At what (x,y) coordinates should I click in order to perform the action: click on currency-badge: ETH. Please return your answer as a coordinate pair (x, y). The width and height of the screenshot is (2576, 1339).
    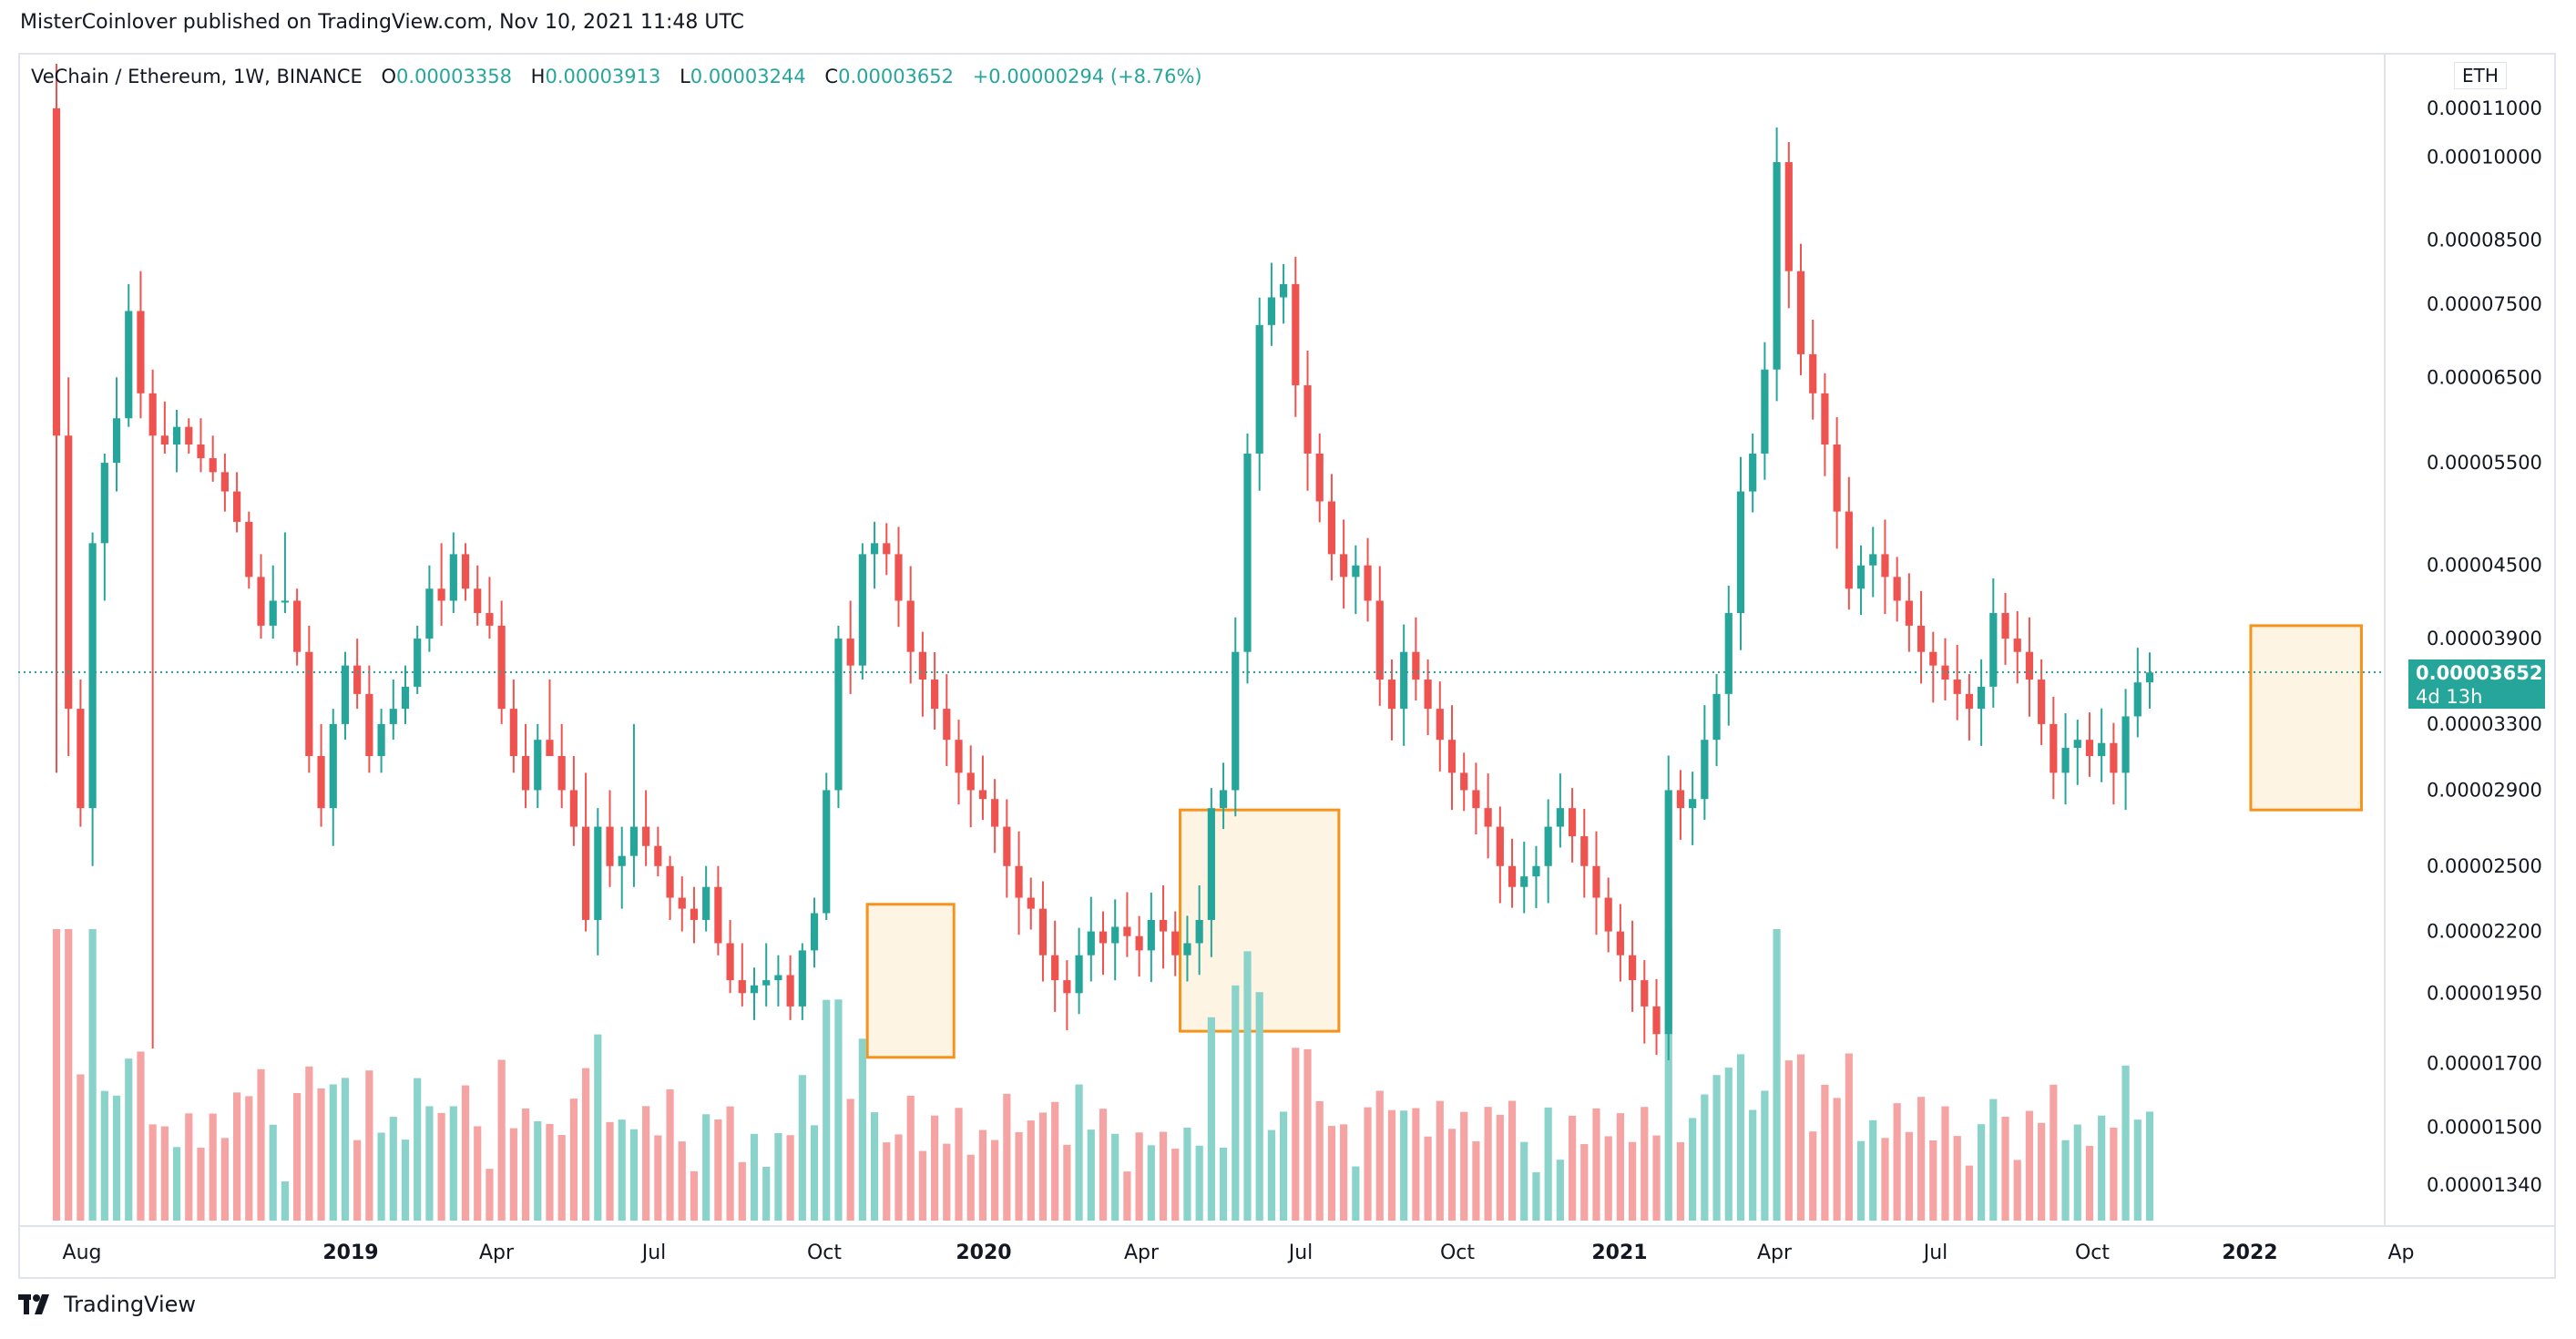
    Looking at the image, I should click on (2480, 75).